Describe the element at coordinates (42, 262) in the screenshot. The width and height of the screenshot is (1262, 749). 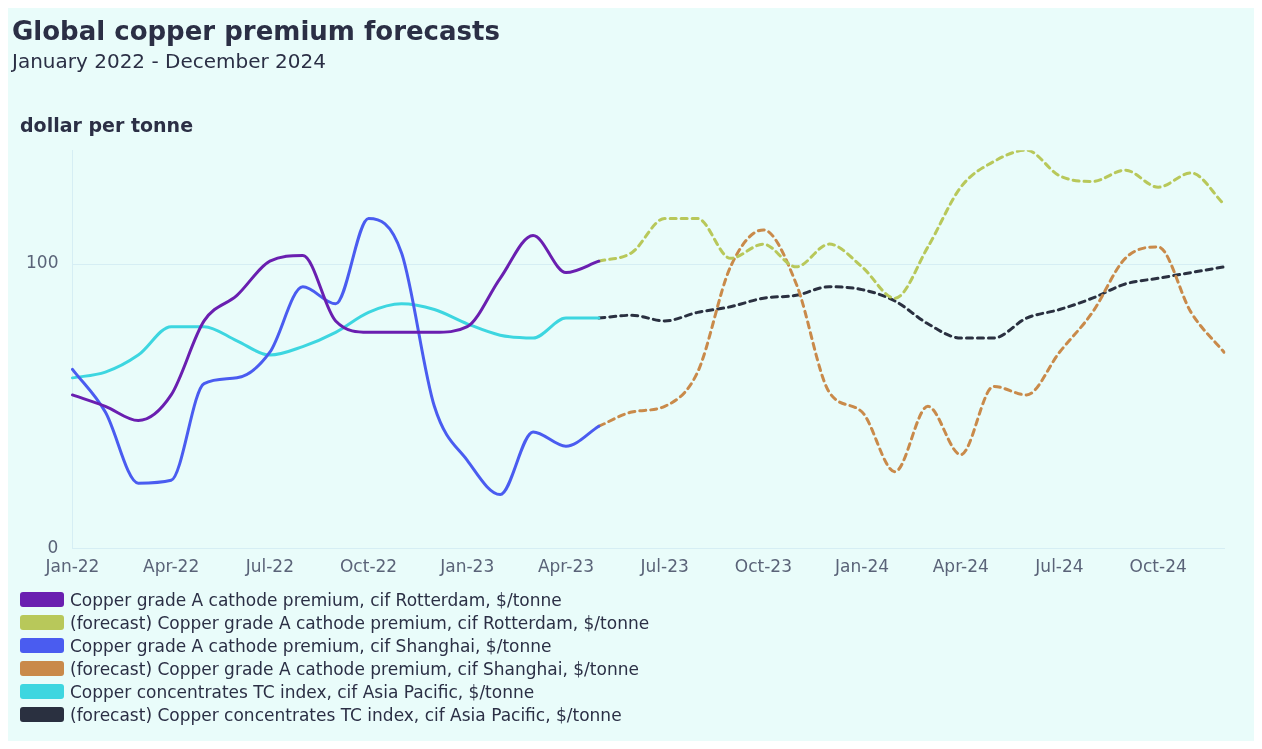
I see `y-tick-label: 100` at that location.